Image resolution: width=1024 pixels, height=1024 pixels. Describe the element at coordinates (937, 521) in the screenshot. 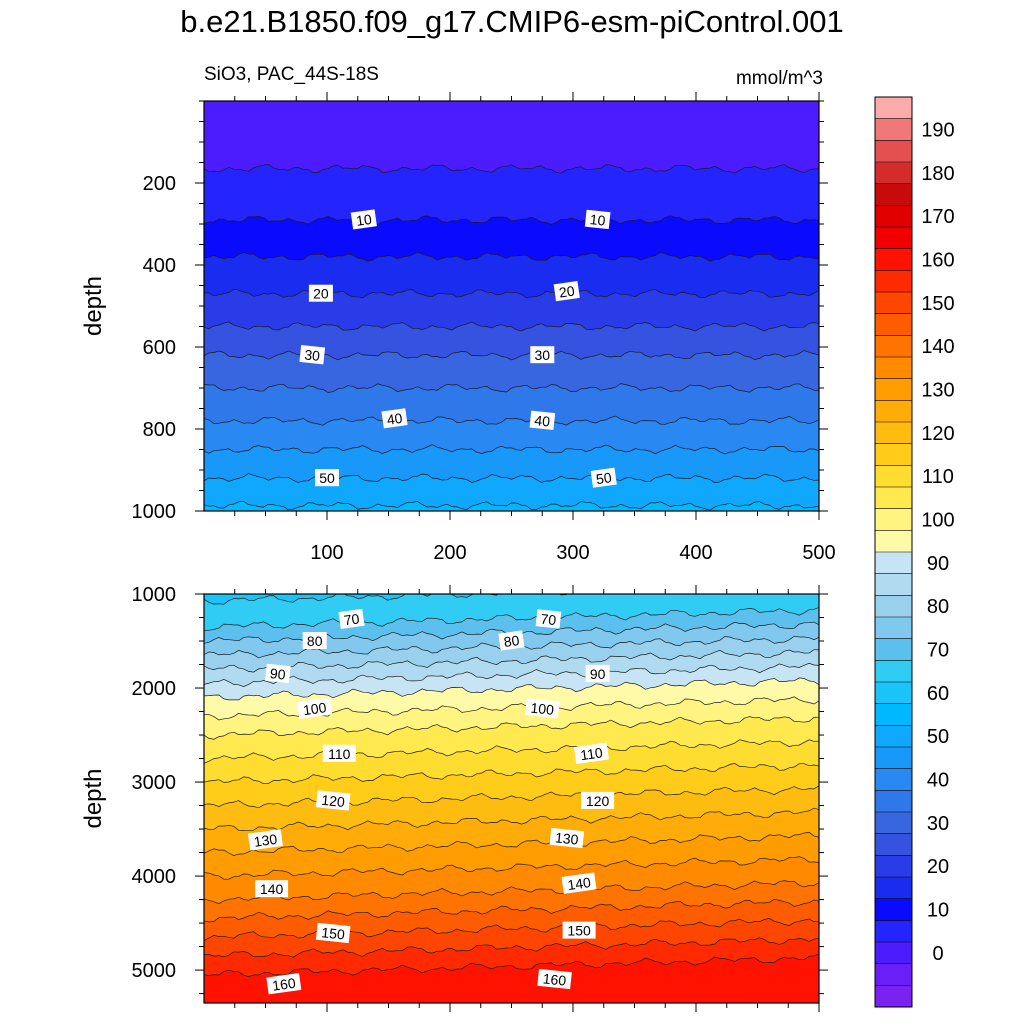

I see `colorbar-tick-label: 100` at that location.